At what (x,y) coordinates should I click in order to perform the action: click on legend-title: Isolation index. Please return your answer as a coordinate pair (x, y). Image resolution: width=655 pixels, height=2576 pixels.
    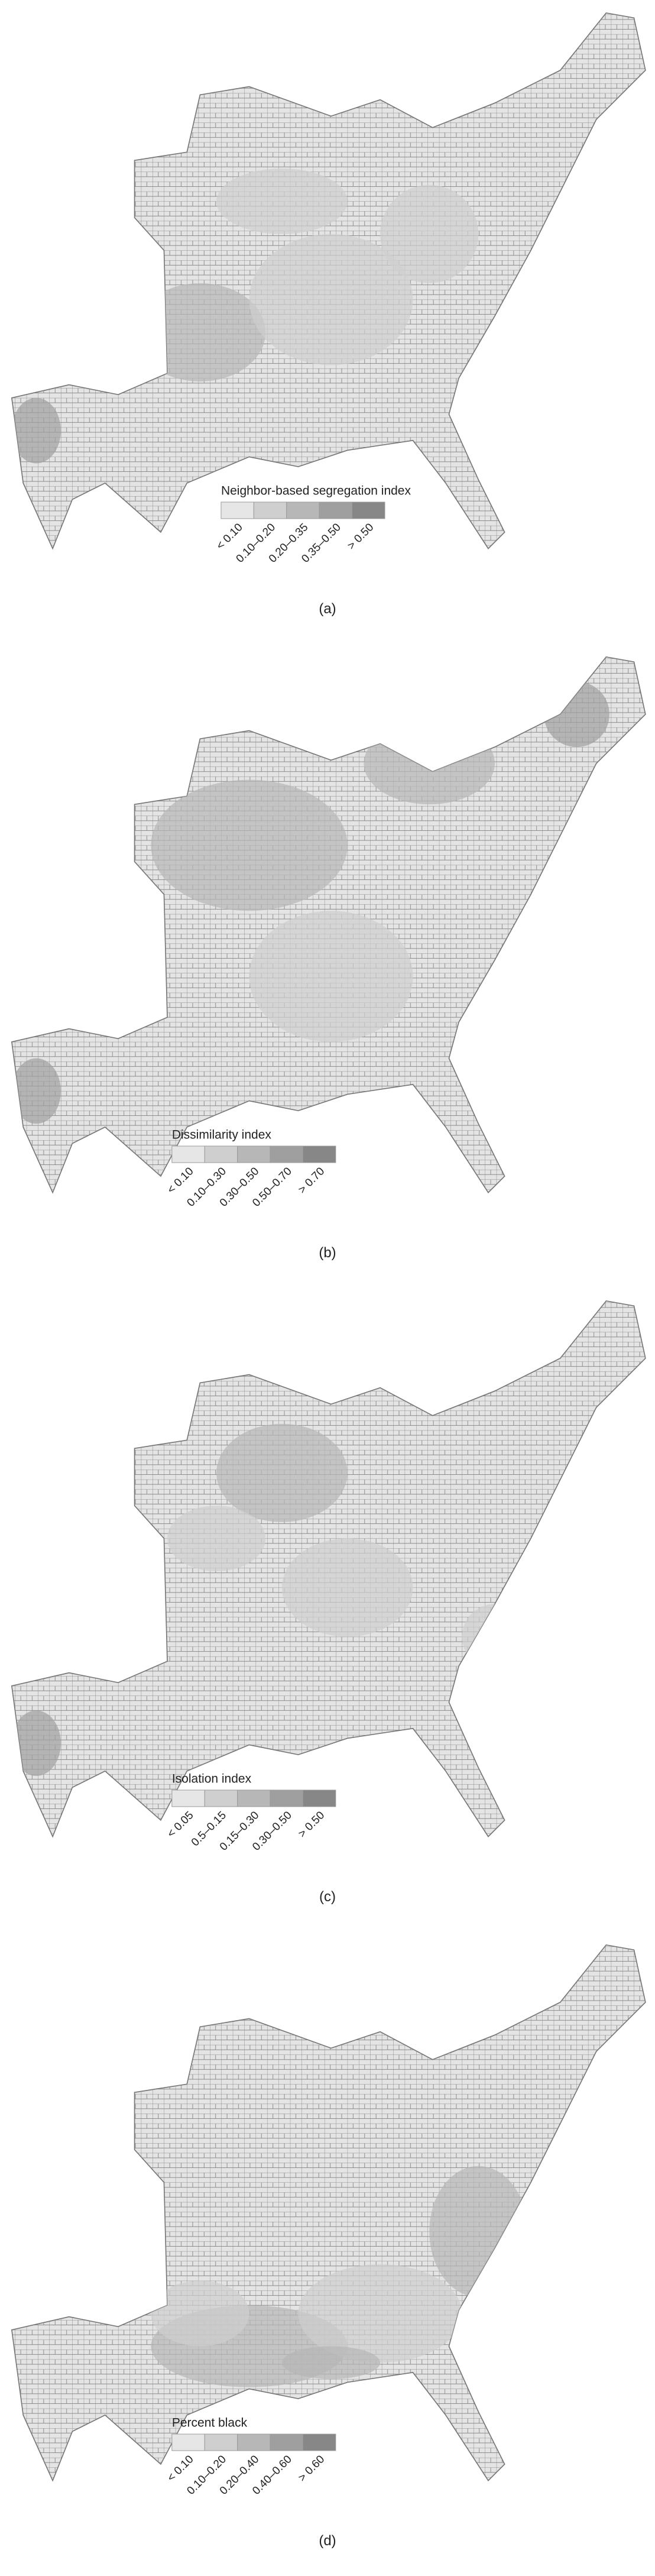
    Looking at the image, I should click on (212, 1779).